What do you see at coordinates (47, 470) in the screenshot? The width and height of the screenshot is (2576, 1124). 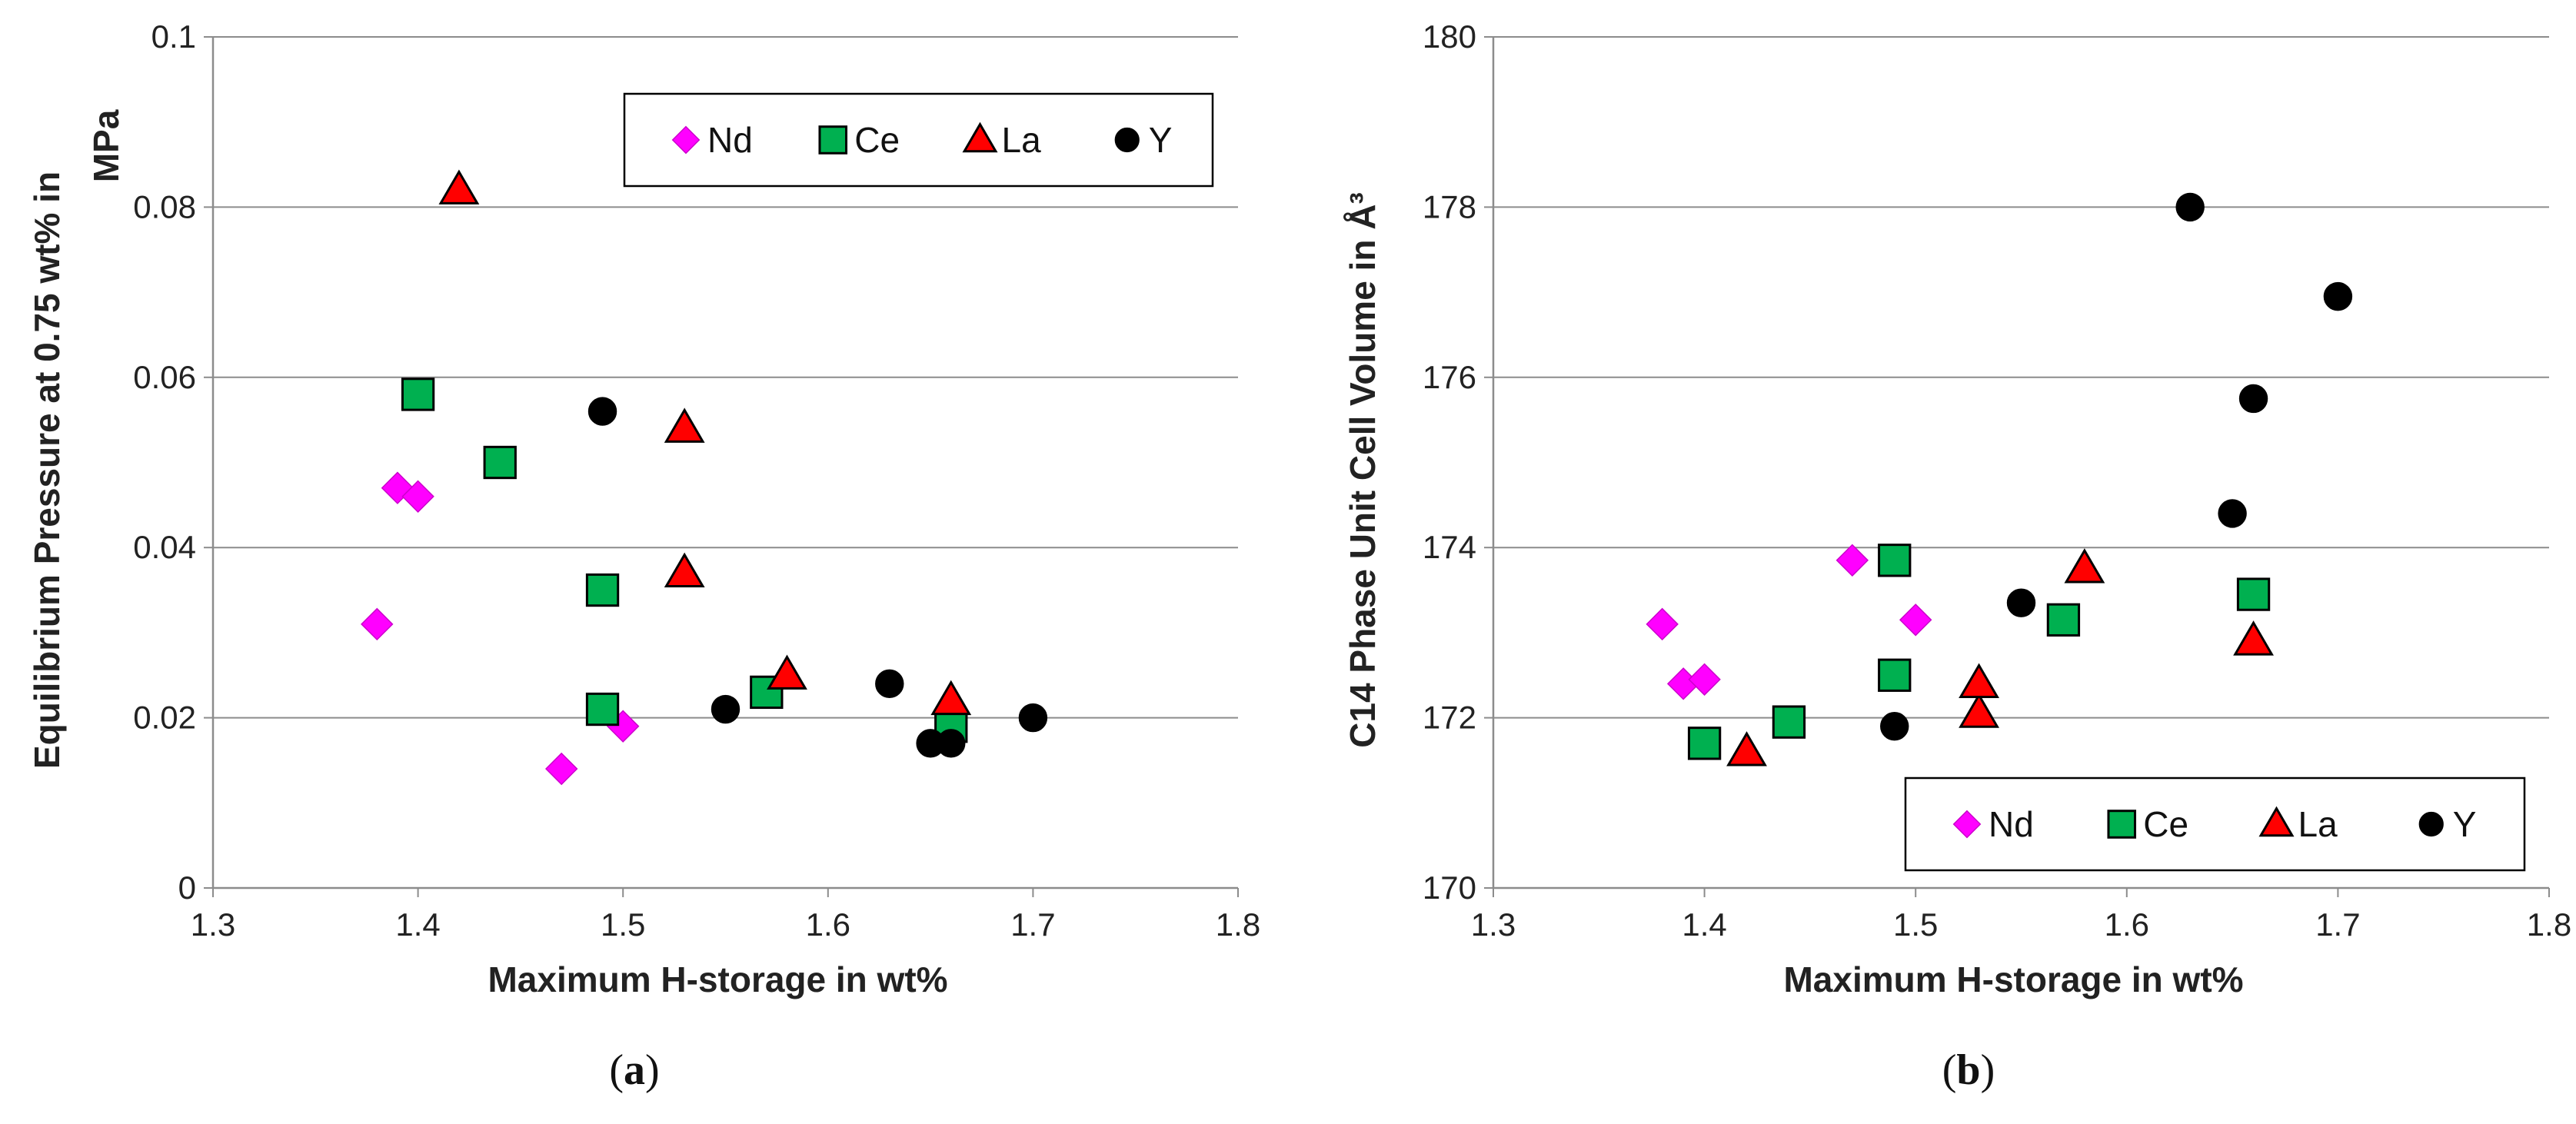 I see `y-axis-title: Equilibrium Pressure at 0.75 wt% in` at bounding box center [47, 470].